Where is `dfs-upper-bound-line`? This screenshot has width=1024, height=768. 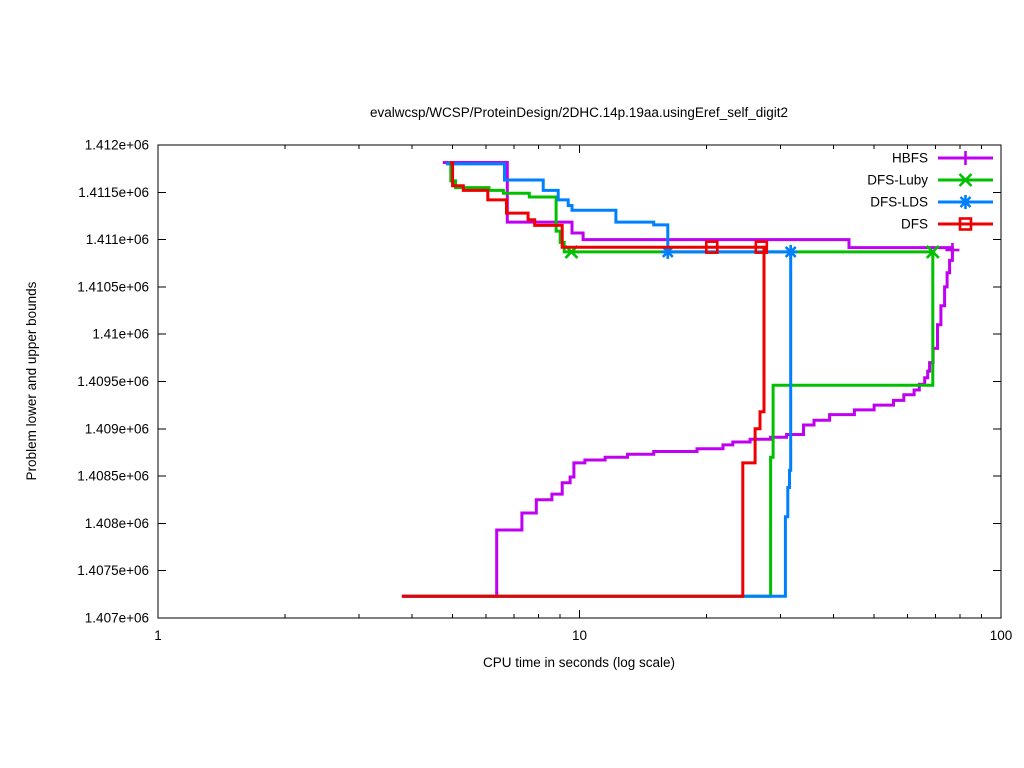 dfs-upper-bound-line is located at coordinates (608, 205).